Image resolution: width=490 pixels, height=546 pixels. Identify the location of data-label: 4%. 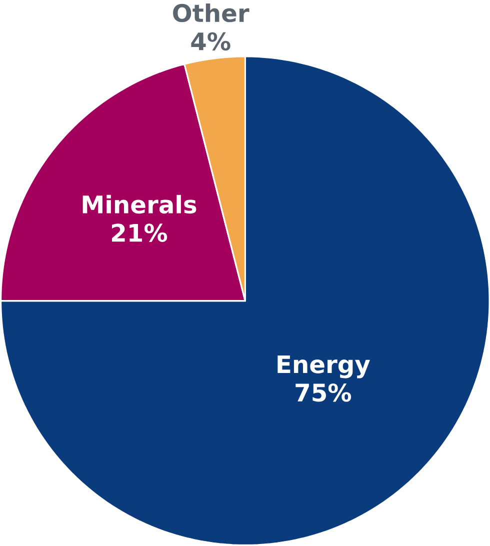
(210, 41).